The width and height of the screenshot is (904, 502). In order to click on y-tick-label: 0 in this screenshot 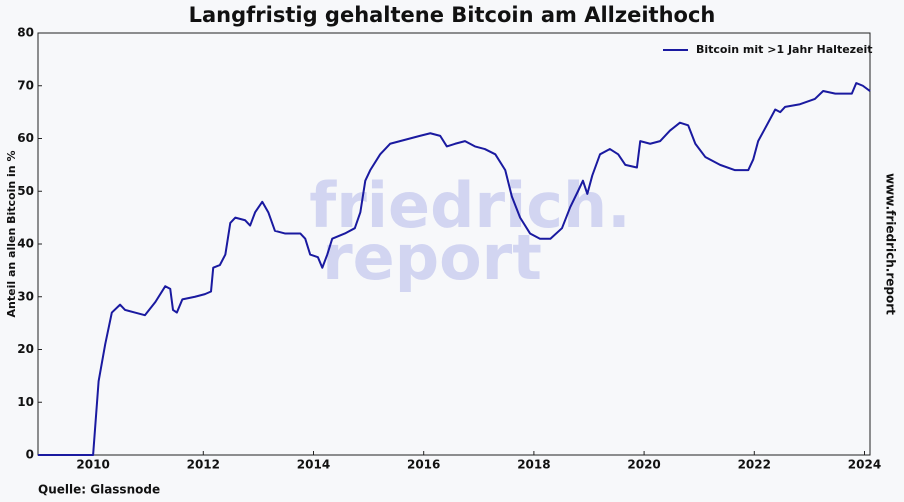, I will do `click(30, 455)`.